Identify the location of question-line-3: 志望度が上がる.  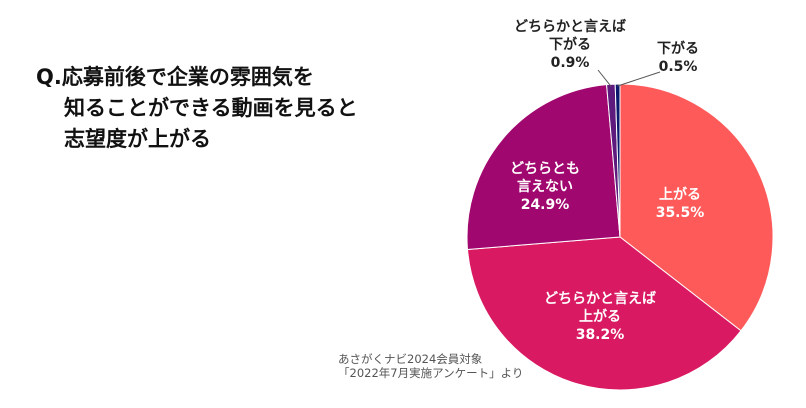
(137, 139).